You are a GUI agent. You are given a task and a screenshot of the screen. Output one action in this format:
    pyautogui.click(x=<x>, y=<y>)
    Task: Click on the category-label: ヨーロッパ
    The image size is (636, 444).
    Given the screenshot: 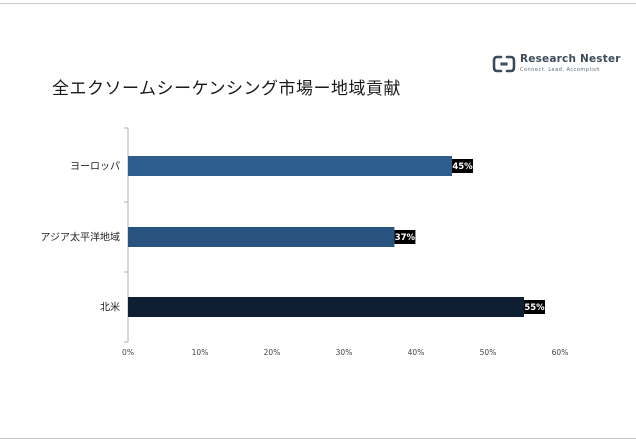 What is the action you would take?
    pyautogui.click(x=95, y=167)
    